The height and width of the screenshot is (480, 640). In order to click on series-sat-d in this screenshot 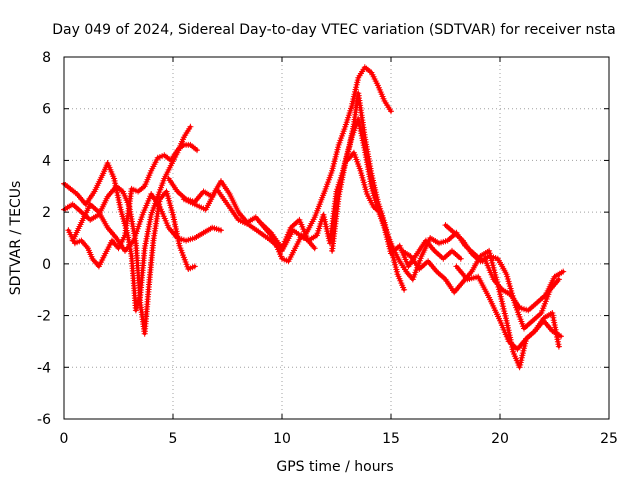, I will do `click(146, 222)`.